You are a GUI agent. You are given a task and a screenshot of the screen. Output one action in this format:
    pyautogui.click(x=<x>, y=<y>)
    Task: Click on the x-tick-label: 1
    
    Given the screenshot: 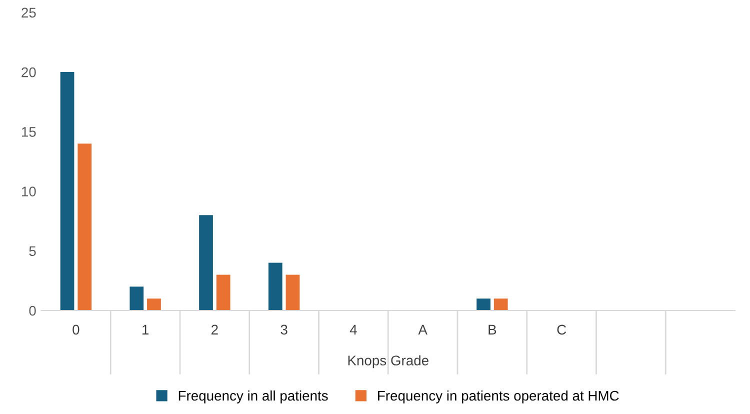 What is the action you would take?
    pyautogui.click(x=145, y=329)
    